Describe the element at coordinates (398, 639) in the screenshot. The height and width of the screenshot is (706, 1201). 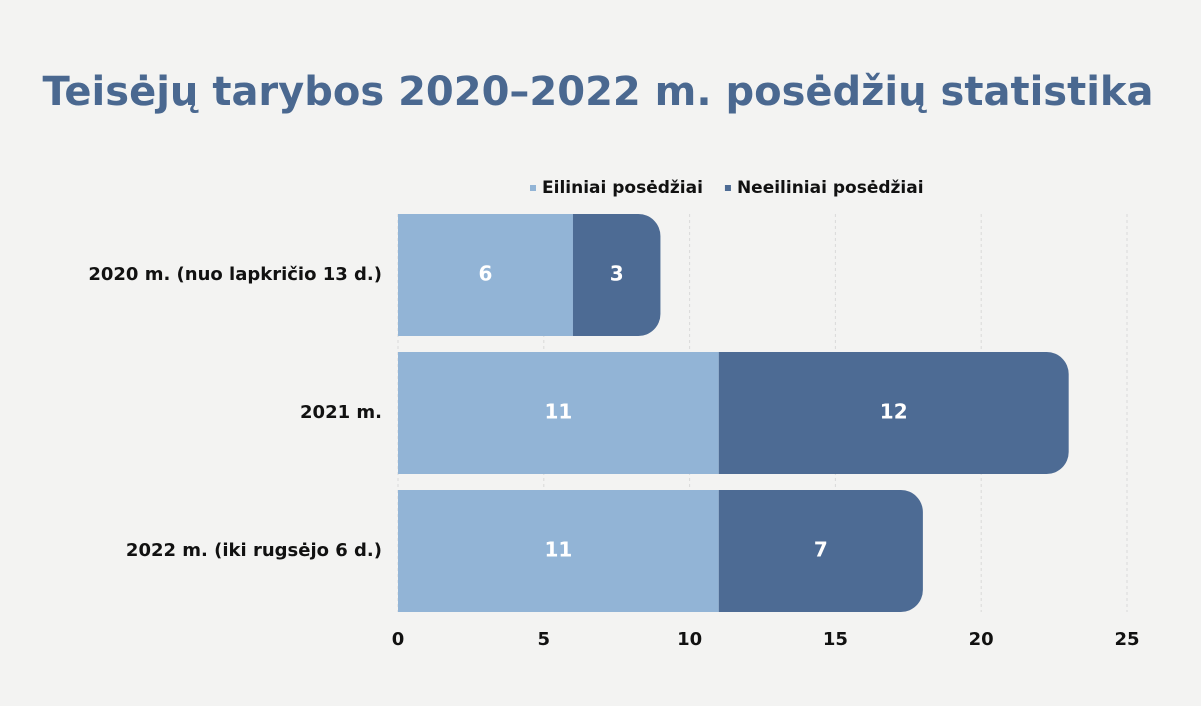
I see `x-tick-label: 0` at that location.